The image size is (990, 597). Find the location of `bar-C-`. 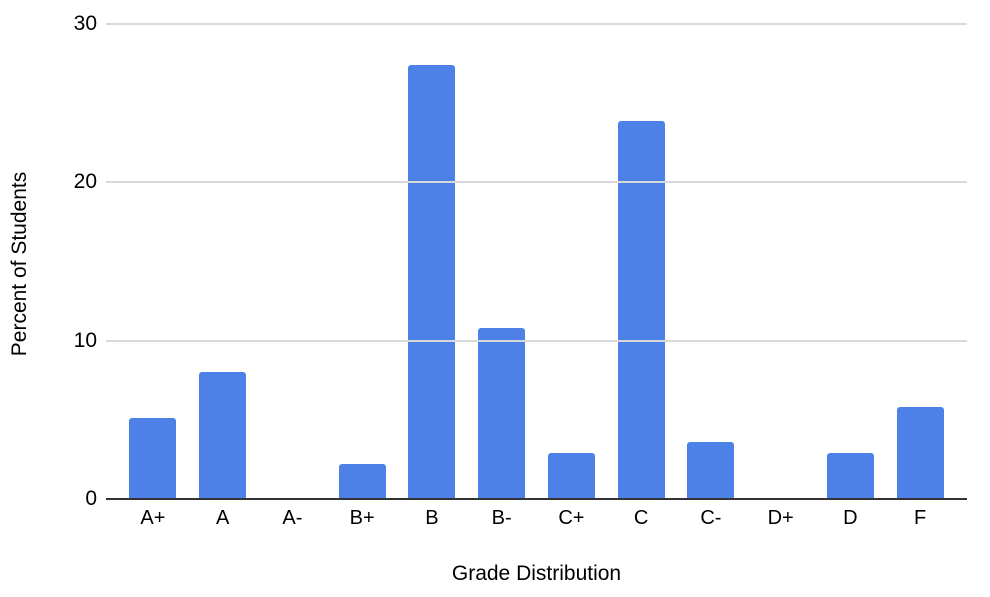

bar-C- is located at coordinates (711, 470).